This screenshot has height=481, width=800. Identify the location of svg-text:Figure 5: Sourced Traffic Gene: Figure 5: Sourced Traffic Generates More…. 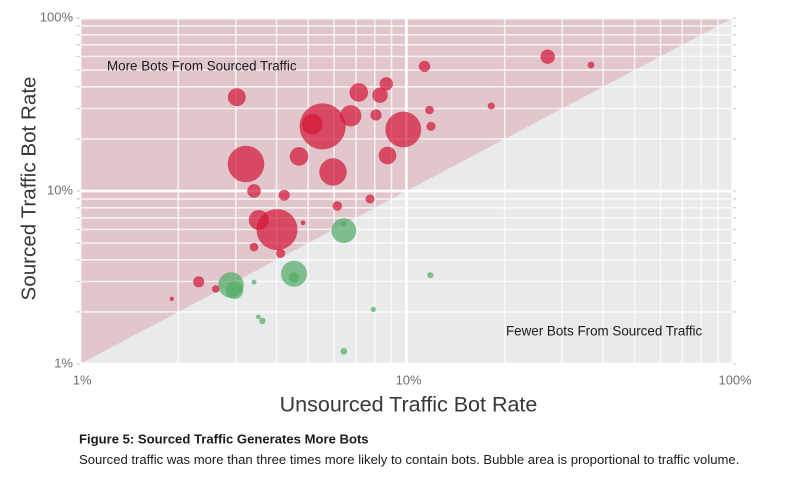
(224, 439).